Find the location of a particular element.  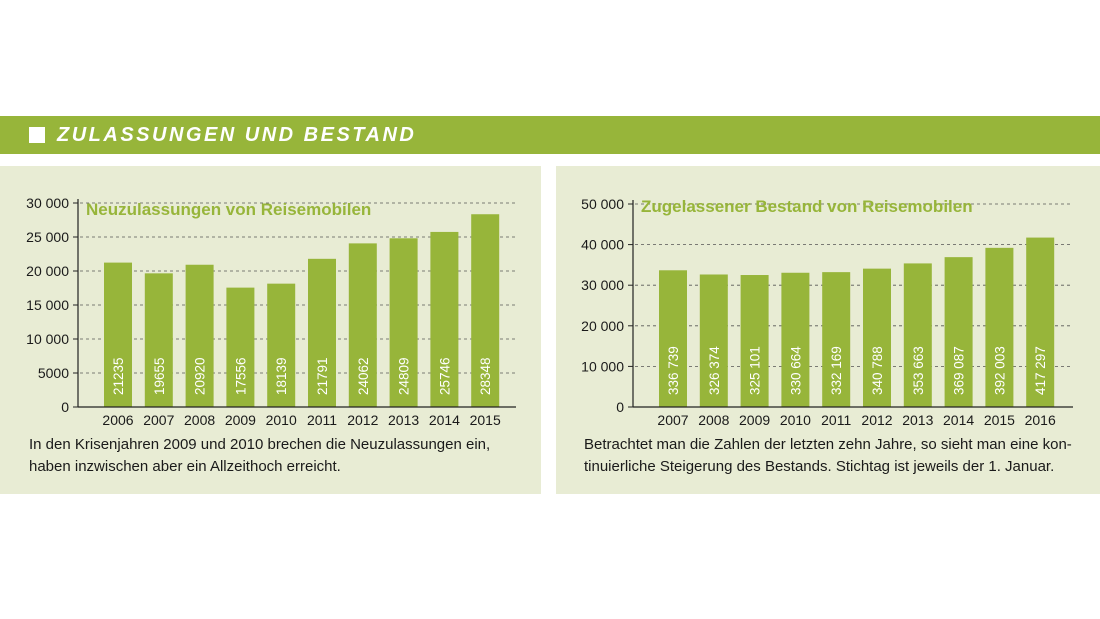

bar-value-label: 330 664 is located at coordinates (795, 370).